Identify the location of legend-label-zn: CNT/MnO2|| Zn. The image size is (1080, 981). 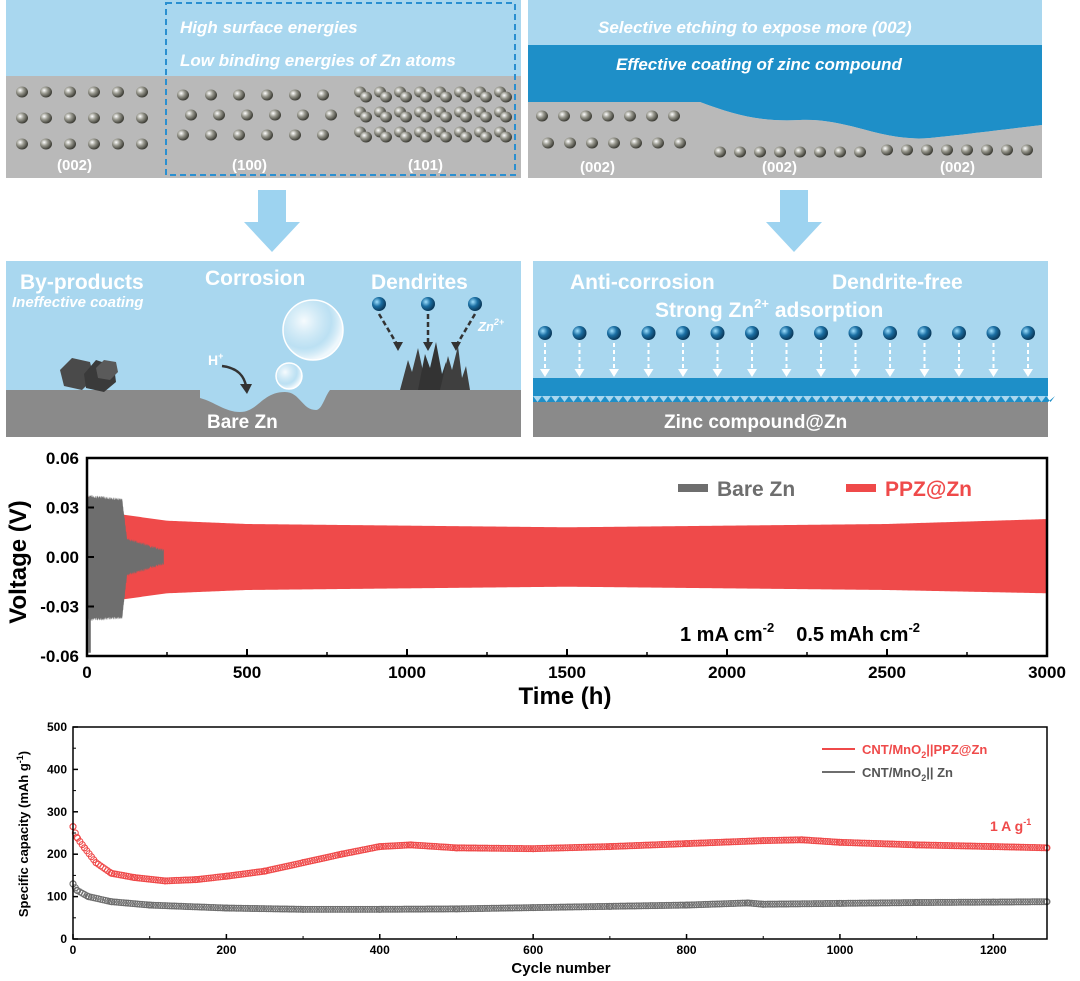
(907, 774).